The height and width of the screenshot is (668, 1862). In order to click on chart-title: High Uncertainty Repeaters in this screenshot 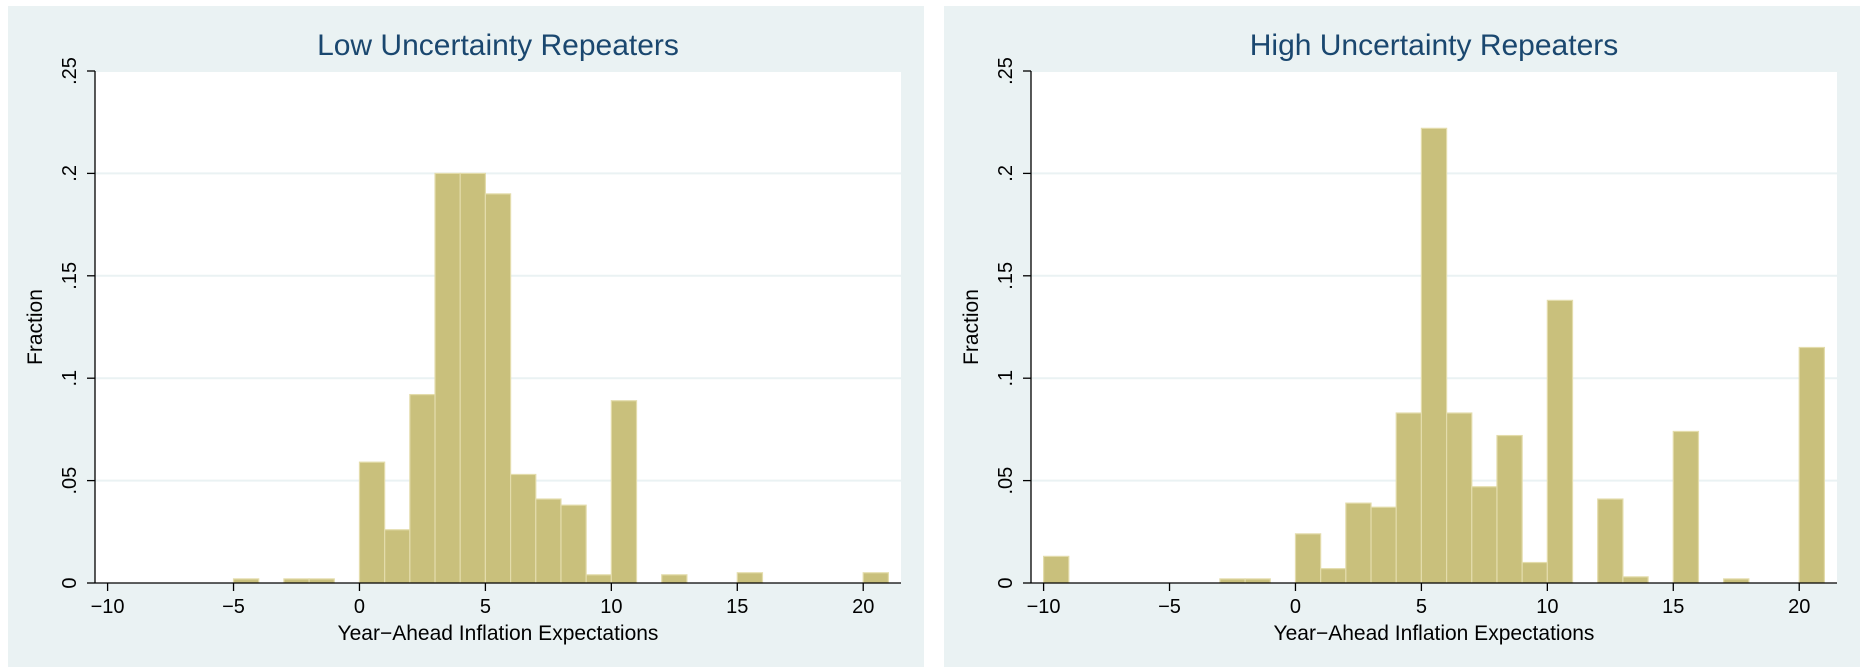, I will do `click(1434, 45)`.